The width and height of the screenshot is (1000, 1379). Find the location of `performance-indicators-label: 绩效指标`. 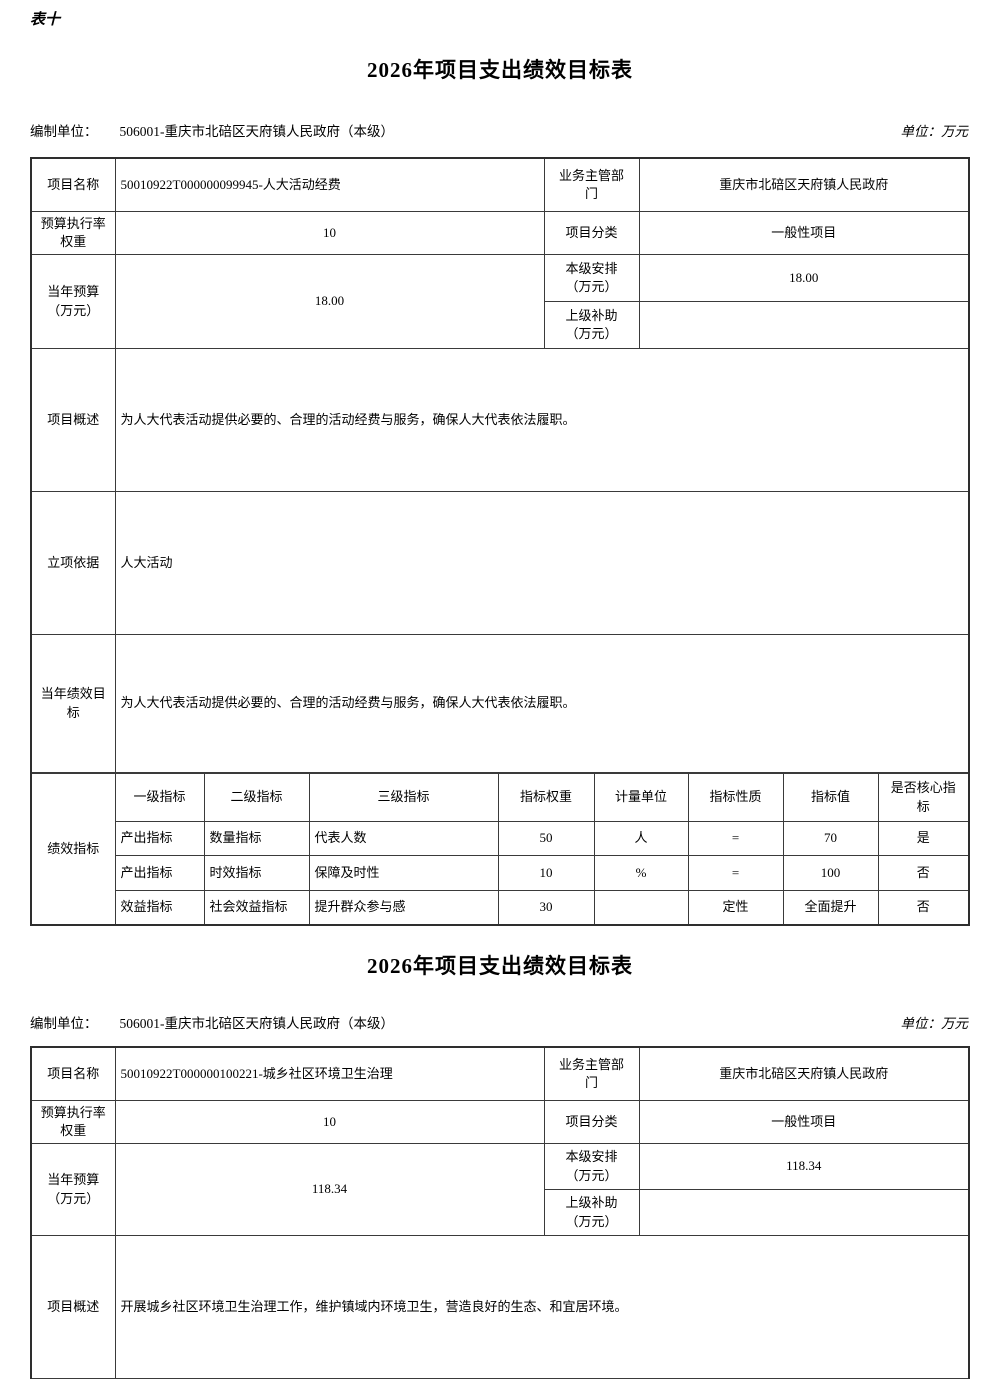

performance-indicators-label: 绩效指标 is located at coordinates (73, 849).